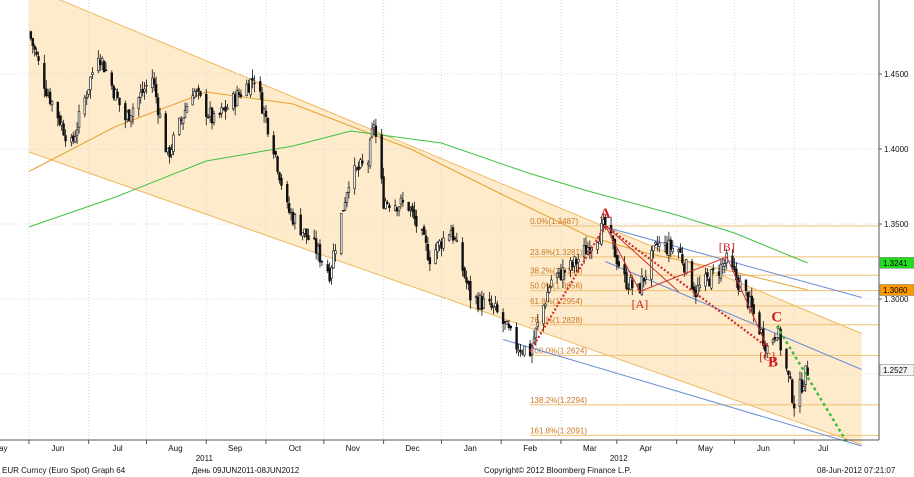 This screenshot has height=477, width=914. Describe the element at coordinates (4, 448) in the screenshot. I see `x-tick-label: May` at that location.